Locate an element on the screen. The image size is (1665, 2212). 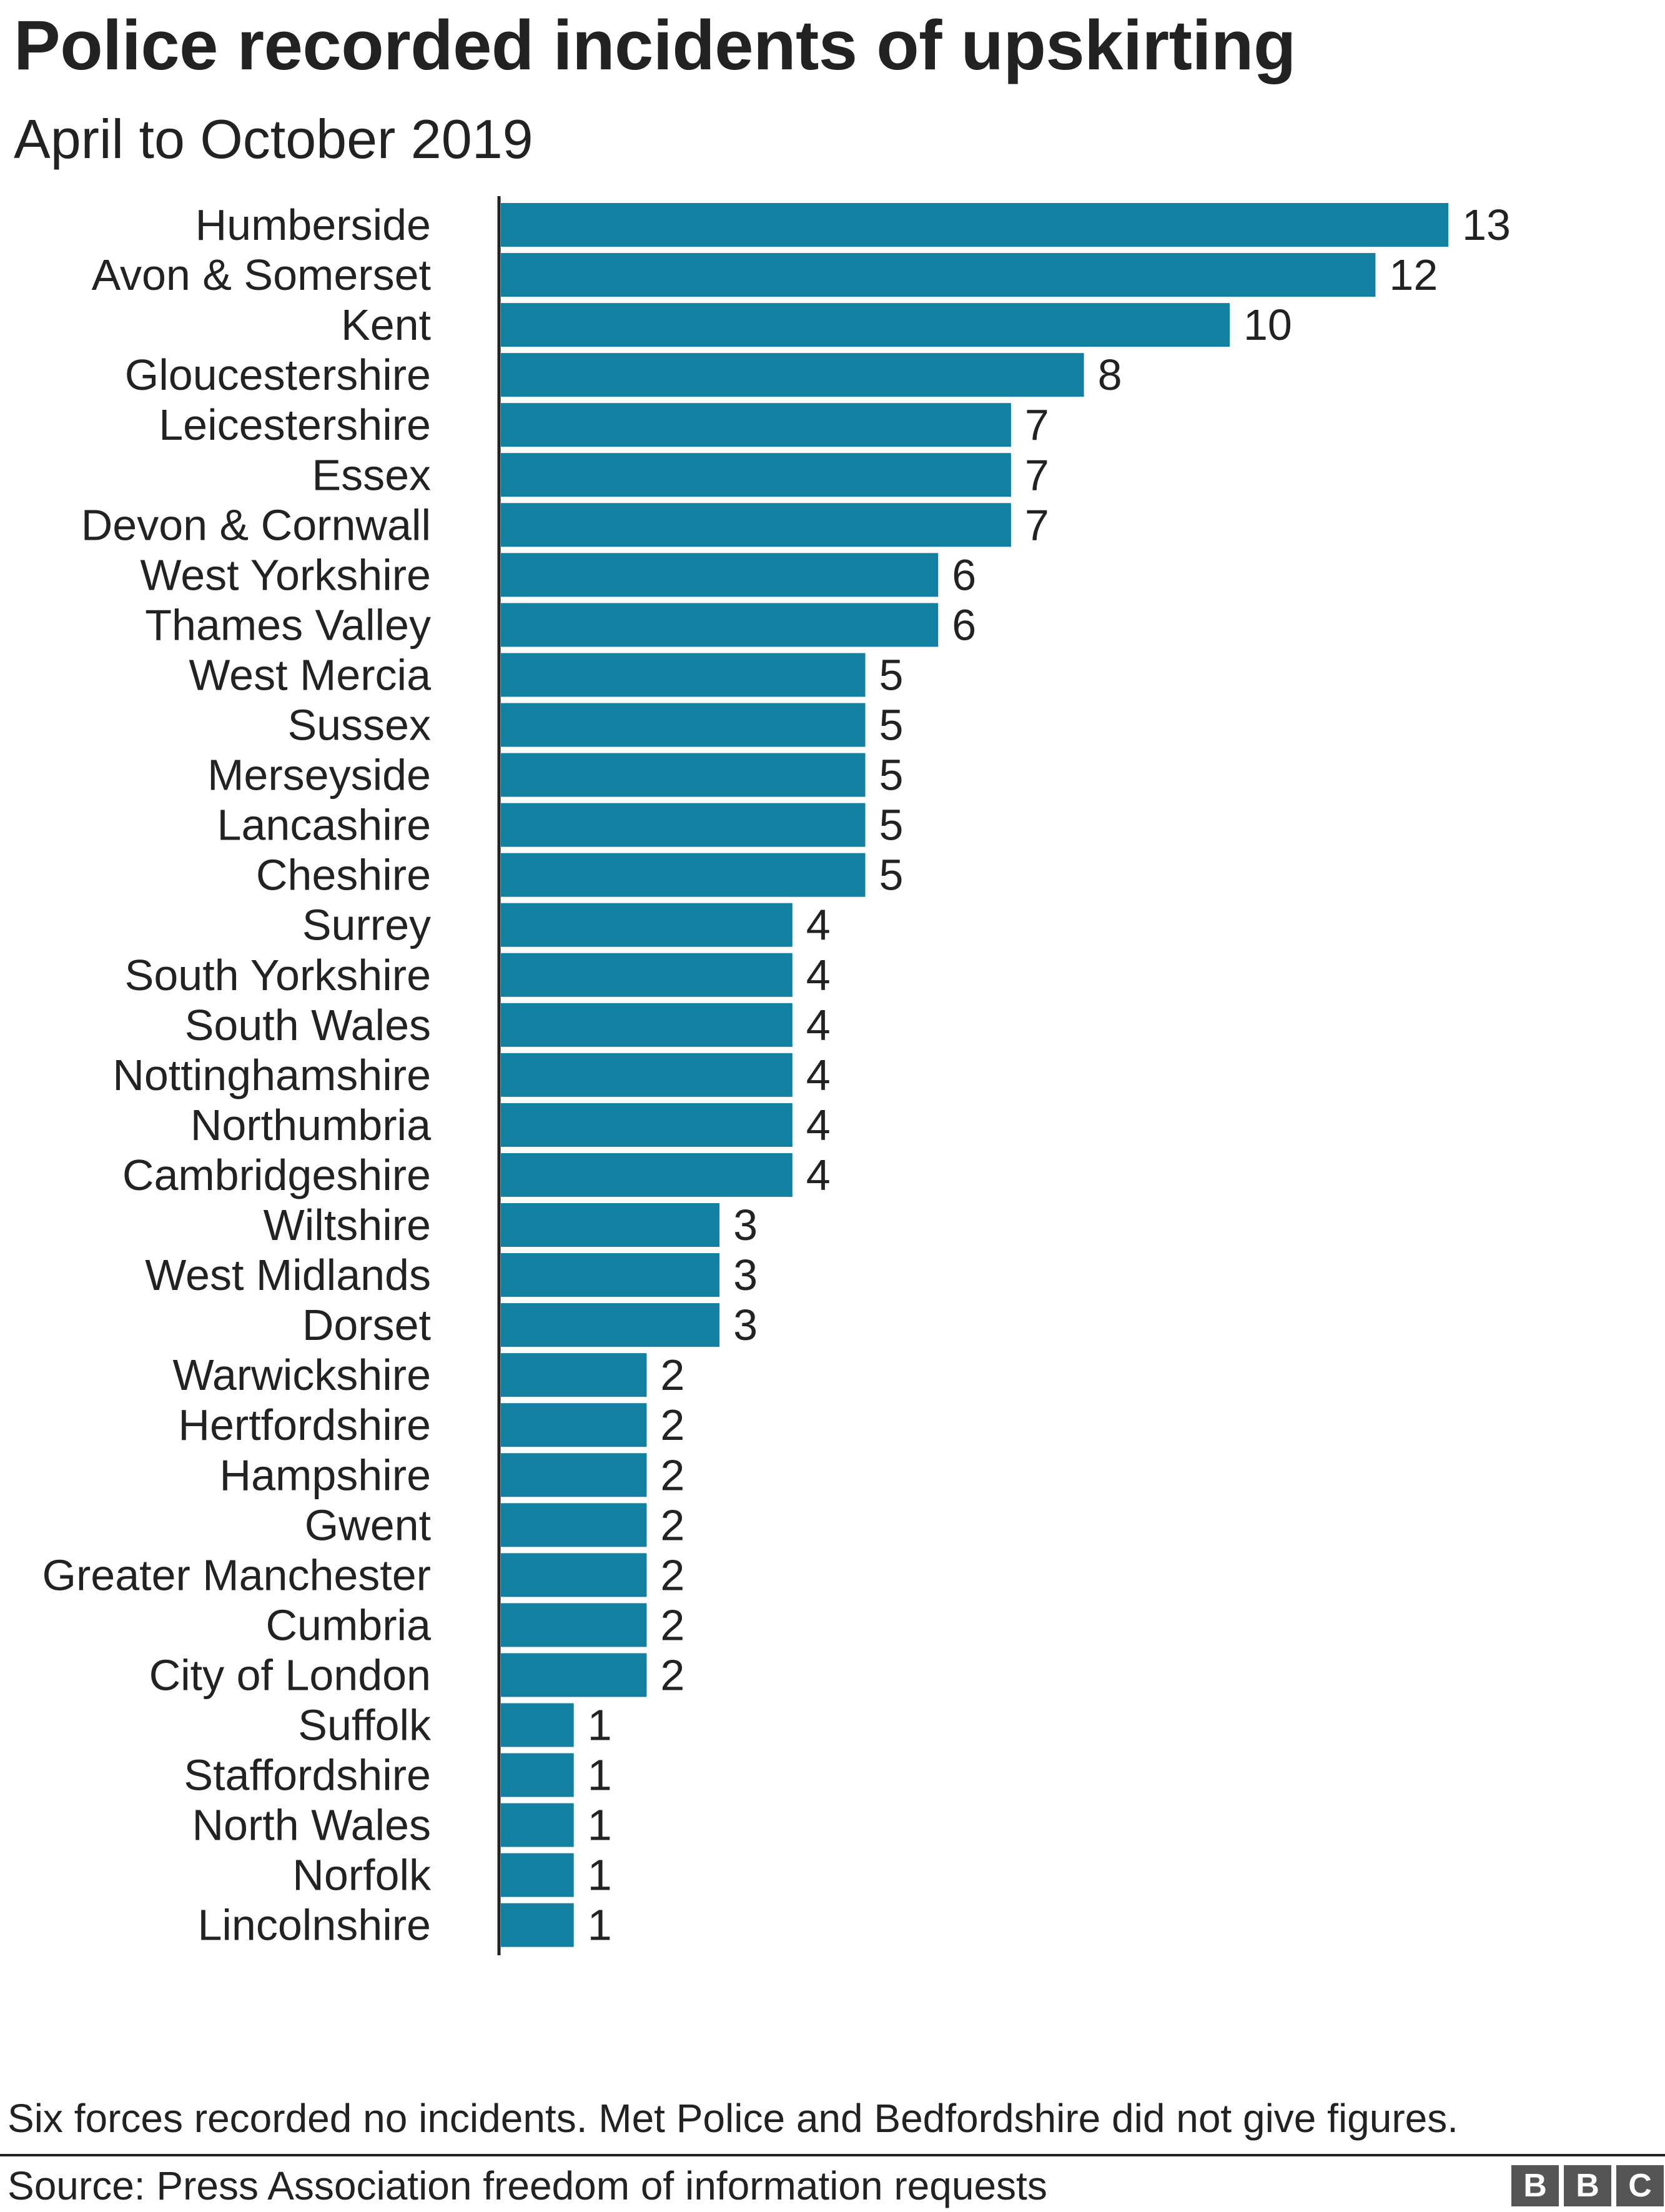
logo-letter: C is located at coordinates (1640, 2185).